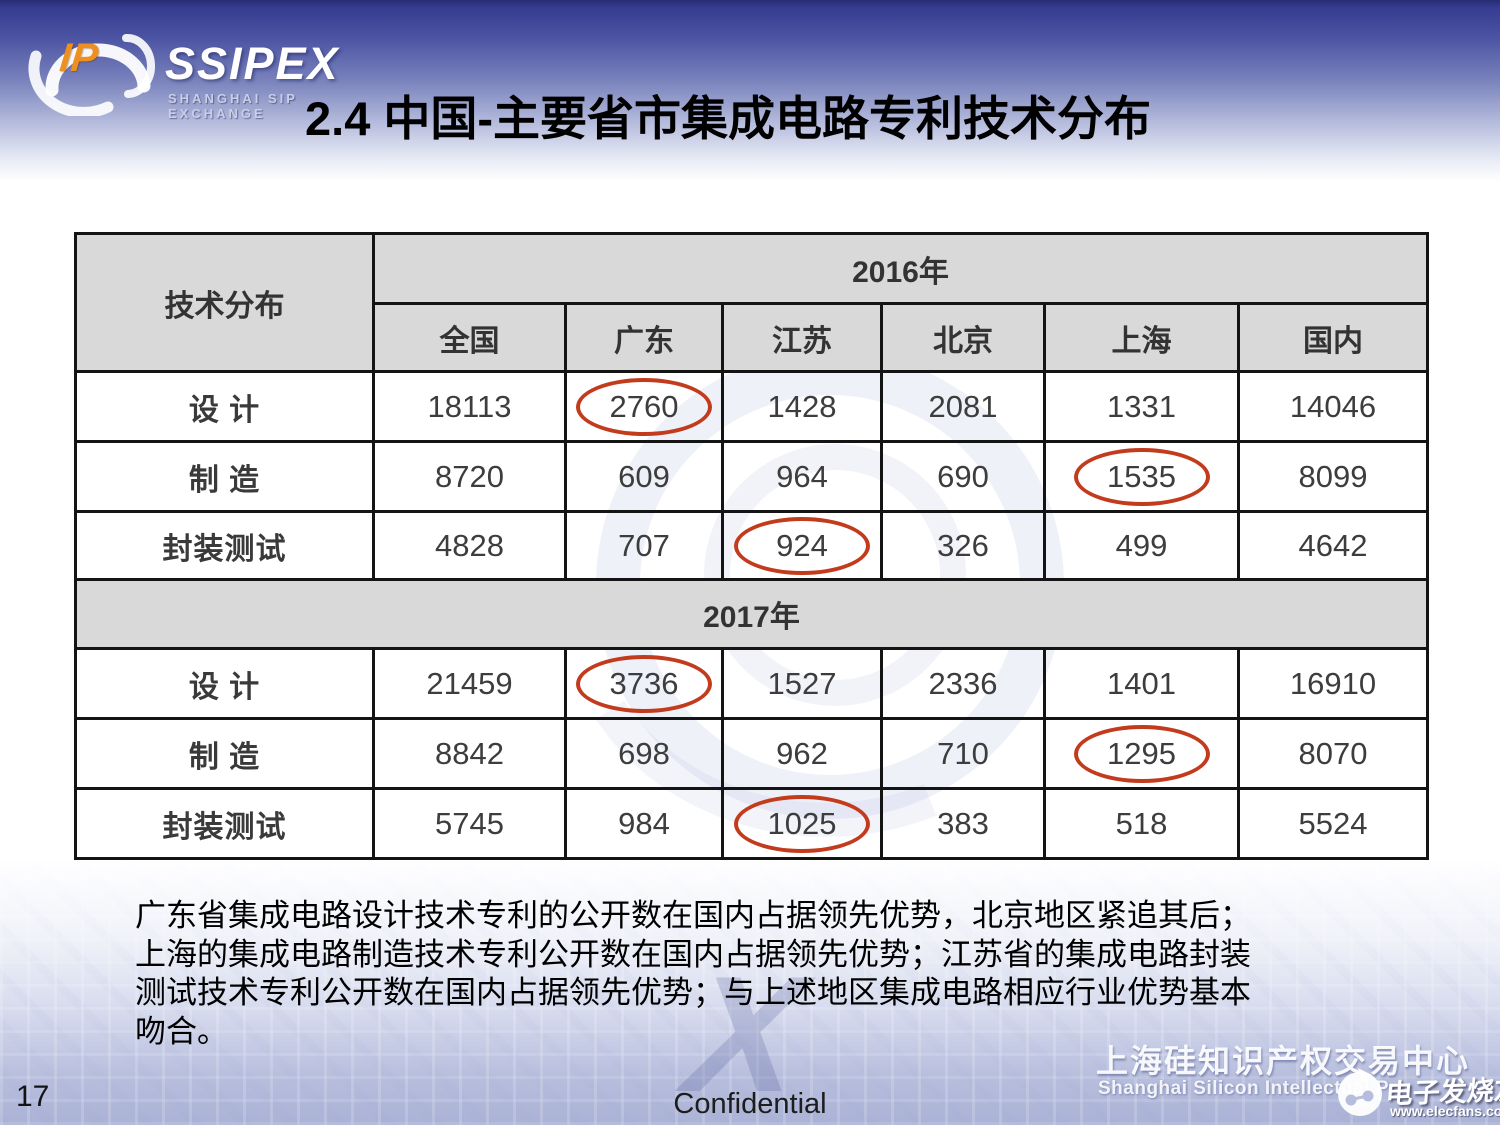  I want to click on logo-subtitle: SHANGHAI SIP EXCHANGE, so click(233, 106).